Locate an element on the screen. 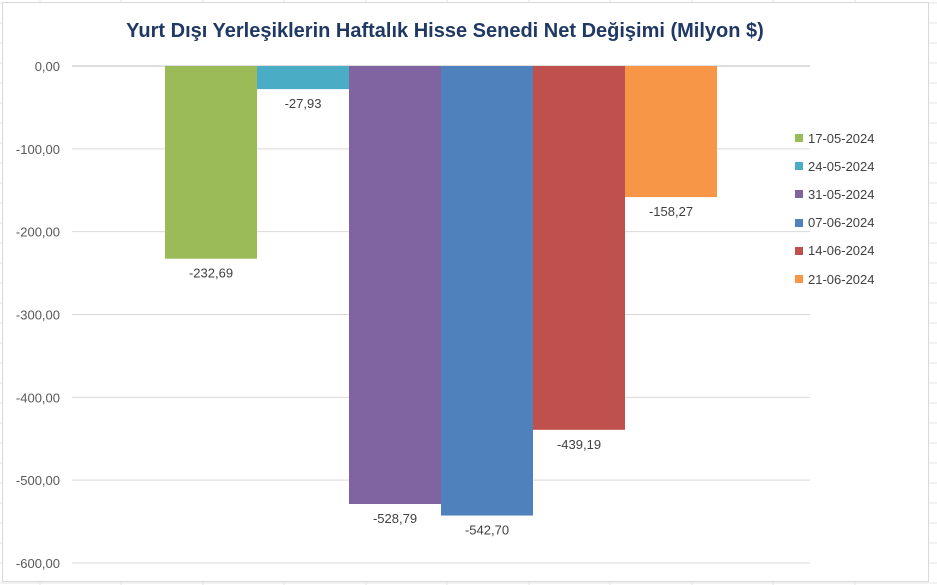 This screenshot has height=585, width=937. legend-item: 31-05-2024 is located at coordinates (860, 194).